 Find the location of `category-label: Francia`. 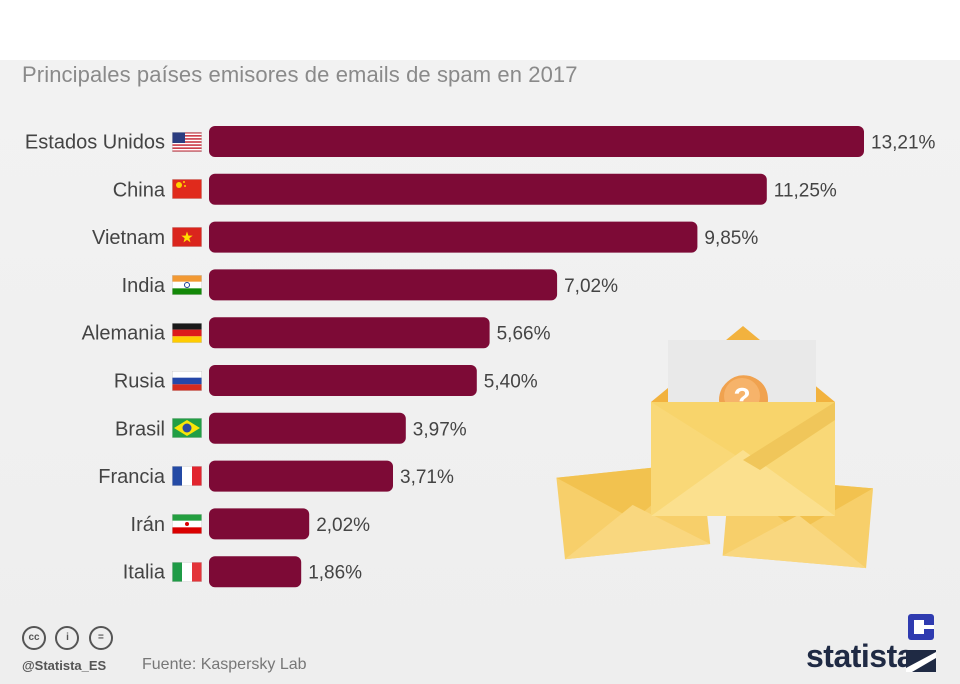

category-label: Francia is located at coordinates (132, 477).